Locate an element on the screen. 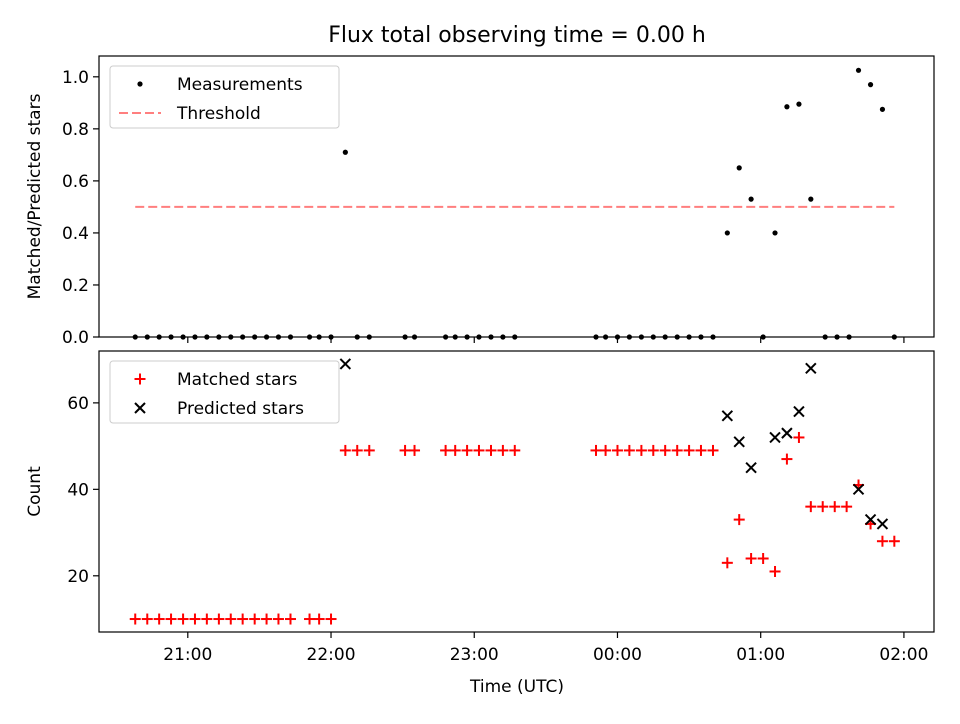 The height and width of the screenshot is (724, 960). x-tick-label: 23:00 is located at coordinates (474, 655).